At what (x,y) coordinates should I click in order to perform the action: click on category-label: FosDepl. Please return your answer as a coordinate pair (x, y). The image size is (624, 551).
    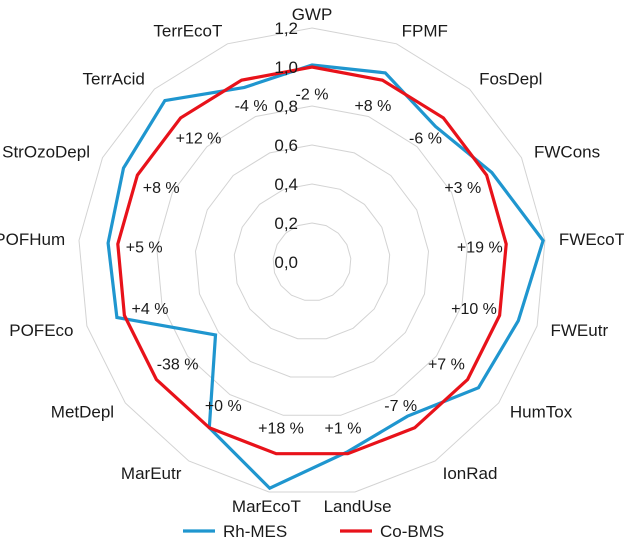
    Looking at the image, I should click on (510, 79).